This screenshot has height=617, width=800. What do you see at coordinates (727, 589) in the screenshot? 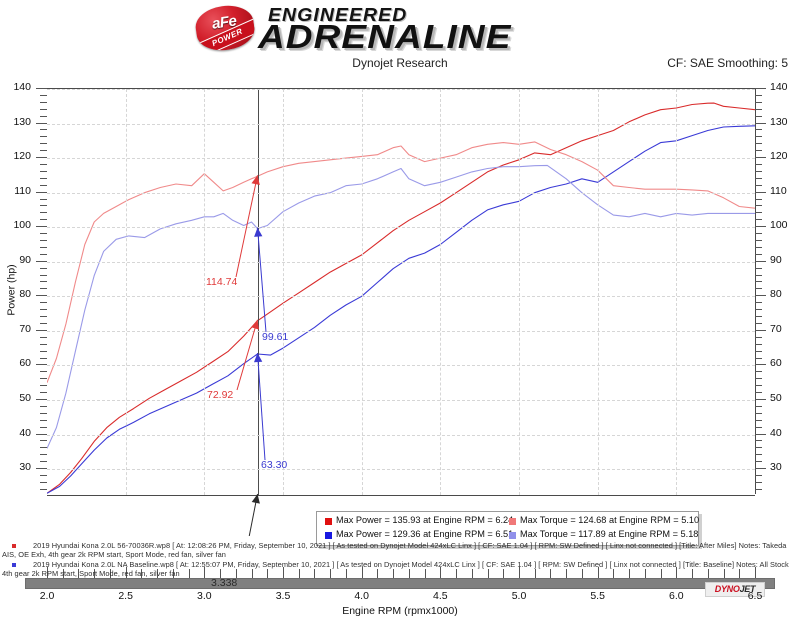
I see `dynojet-logo-red-text: DYNO` at bounding box center [727, 589].